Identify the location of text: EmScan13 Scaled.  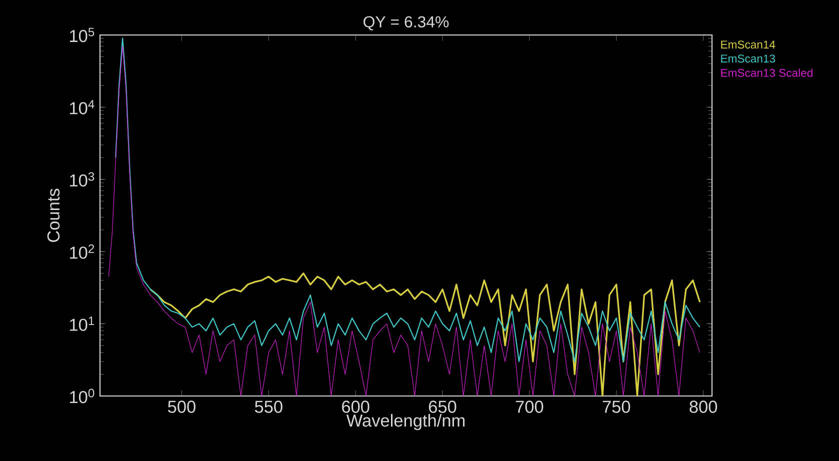
(766, 72).